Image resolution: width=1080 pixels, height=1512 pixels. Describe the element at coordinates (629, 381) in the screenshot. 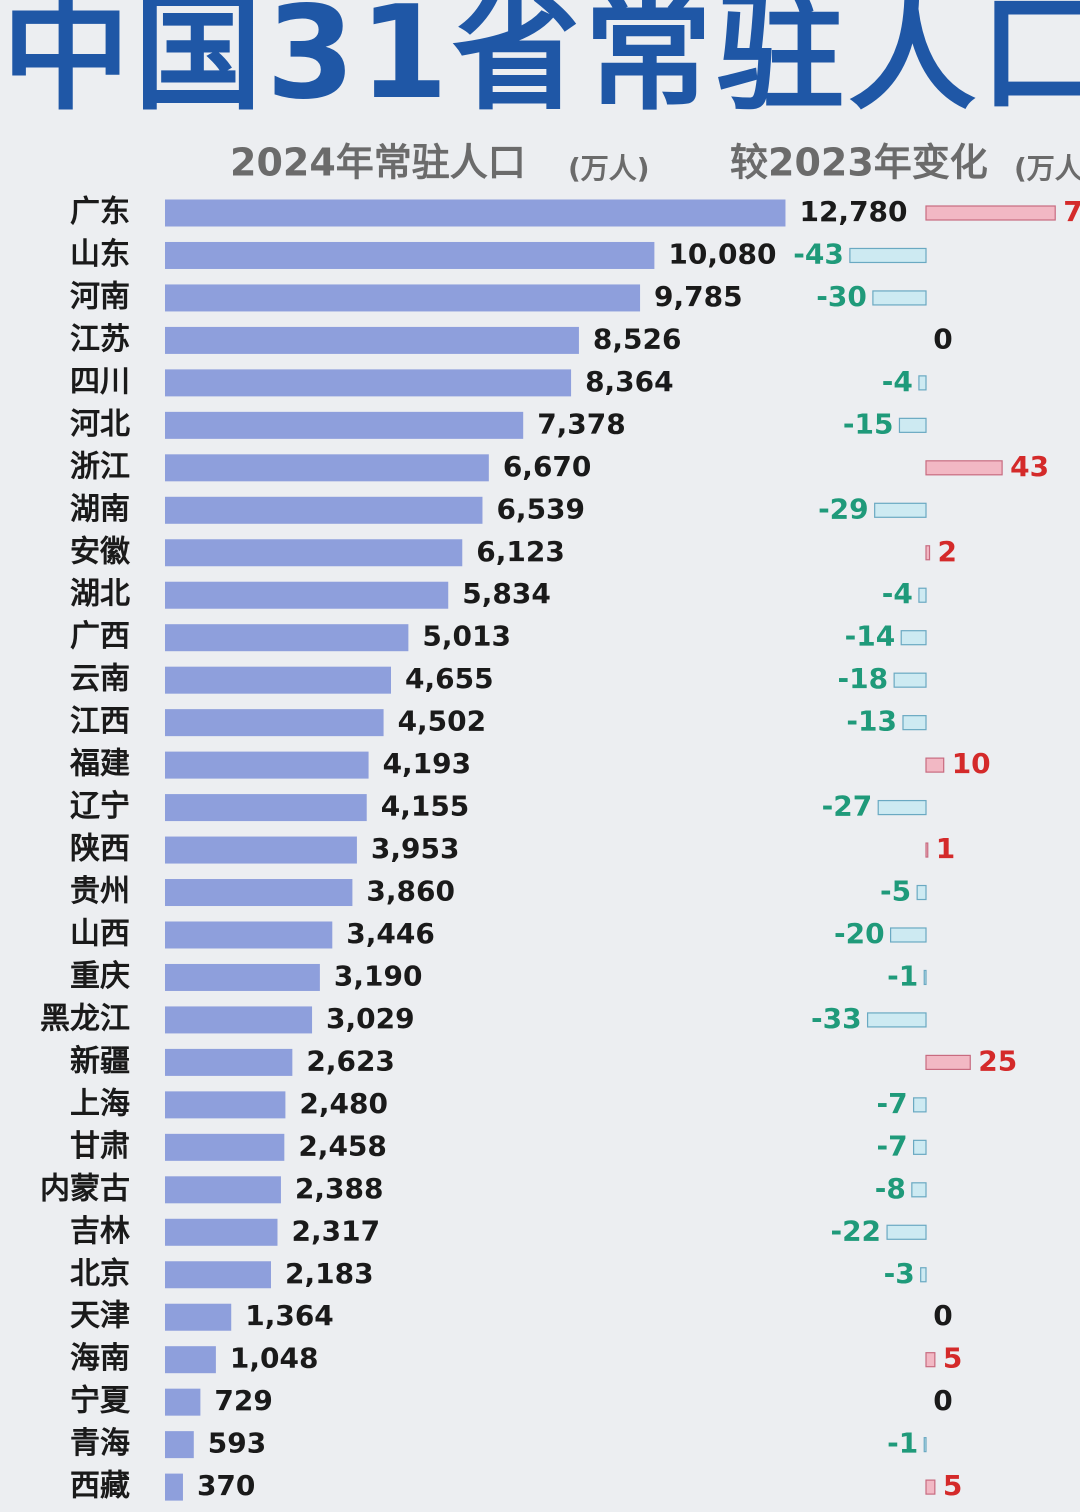

I see `value-label: 8,364` at that location.